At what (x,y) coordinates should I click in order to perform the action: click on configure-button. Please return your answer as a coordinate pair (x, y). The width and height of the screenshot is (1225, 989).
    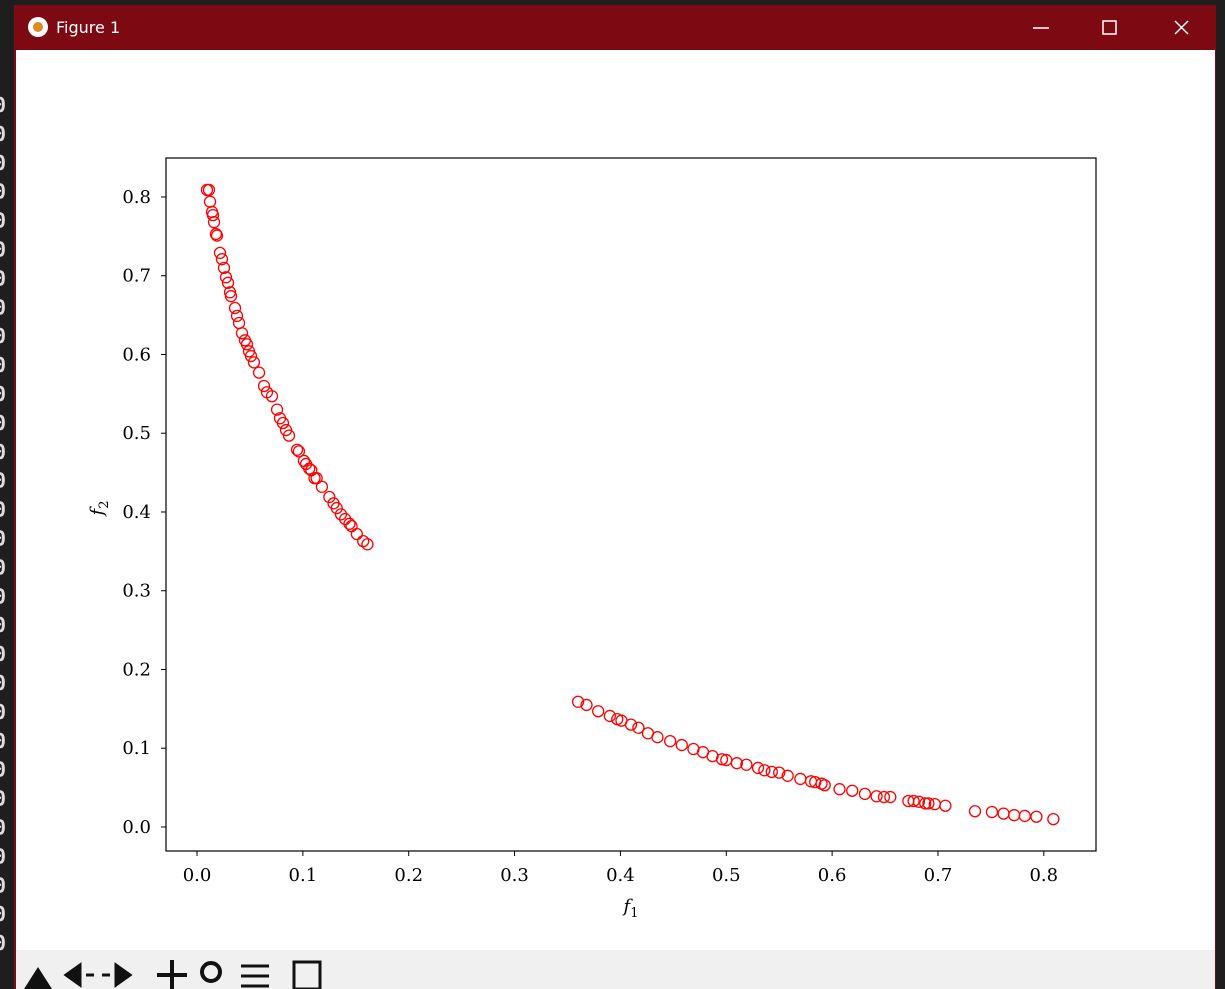
    Looking at the image, I should click on (255, 976).